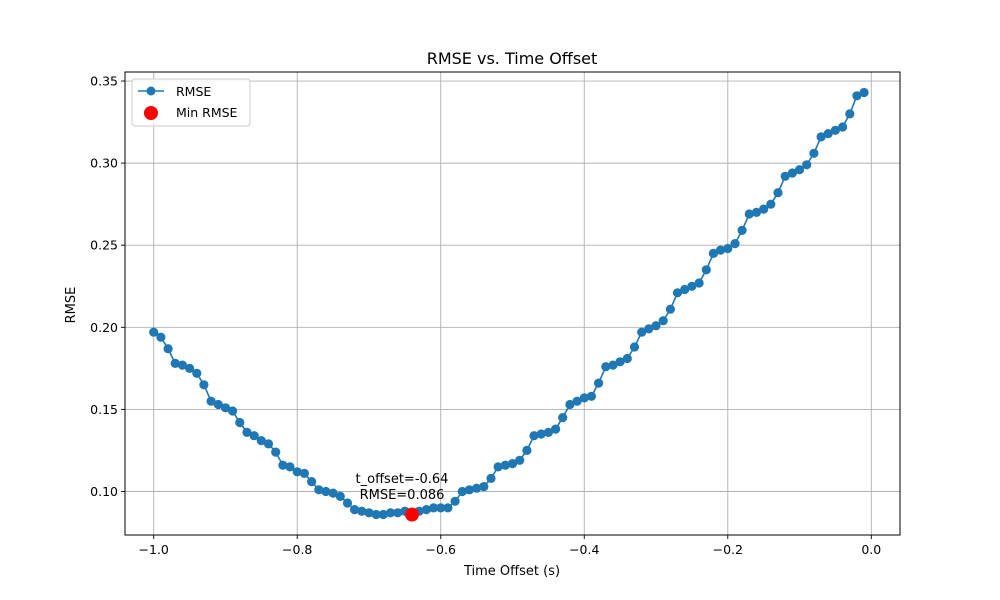 This screenshot has width=1000, height=600. What do you see at coordinates (402, 479) in the screenshot?
I see `annotation-offset: t_offset=-0.64` at bounding box center [402, 479].